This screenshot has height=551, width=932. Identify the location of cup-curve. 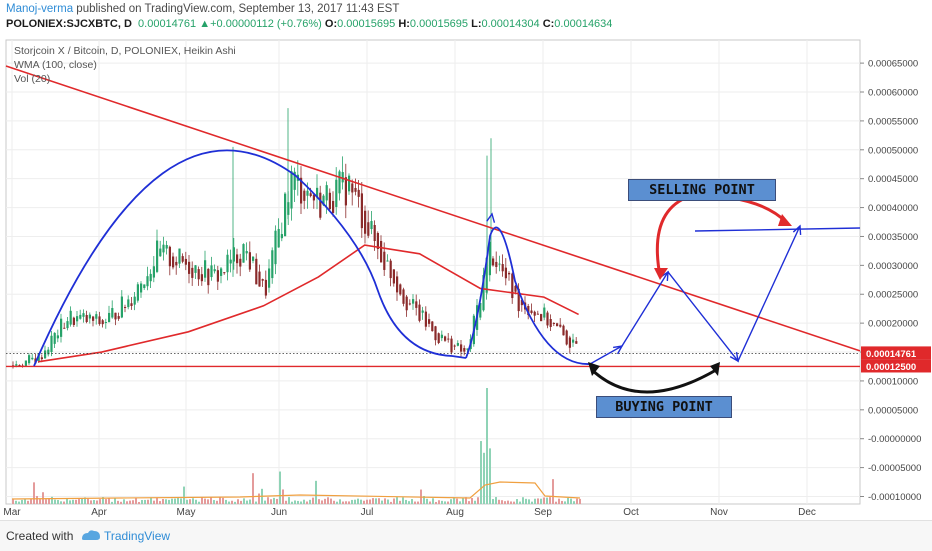
(528, 295).